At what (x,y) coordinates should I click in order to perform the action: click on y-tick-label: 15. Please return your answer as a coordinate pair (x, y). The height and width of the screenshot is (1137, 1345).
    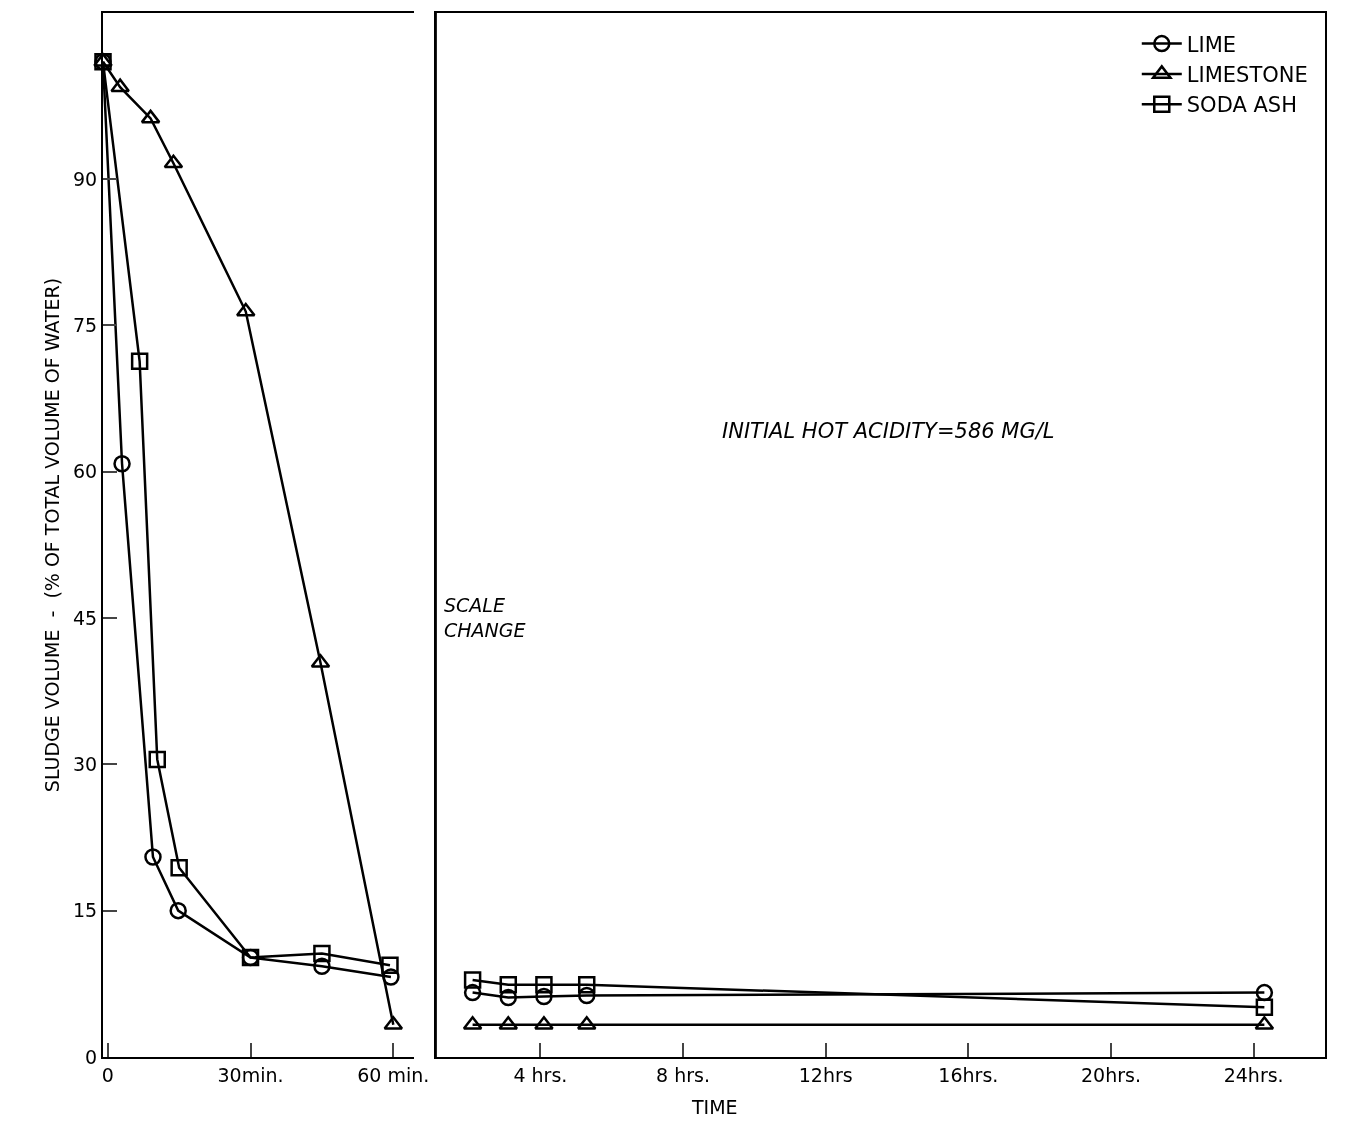
    Looking at the image, I should click on (85, 910).